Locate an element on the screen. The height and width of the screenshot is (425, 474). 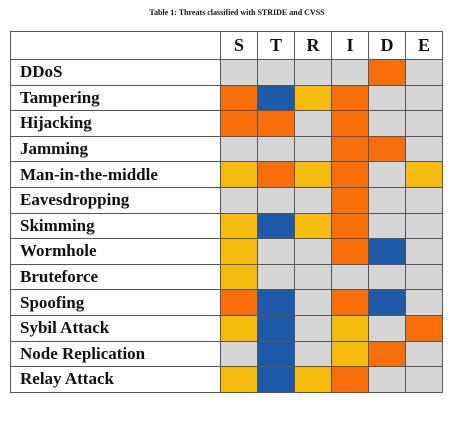
threat-name: Eavesdropping is located at coordinates (115, 200).